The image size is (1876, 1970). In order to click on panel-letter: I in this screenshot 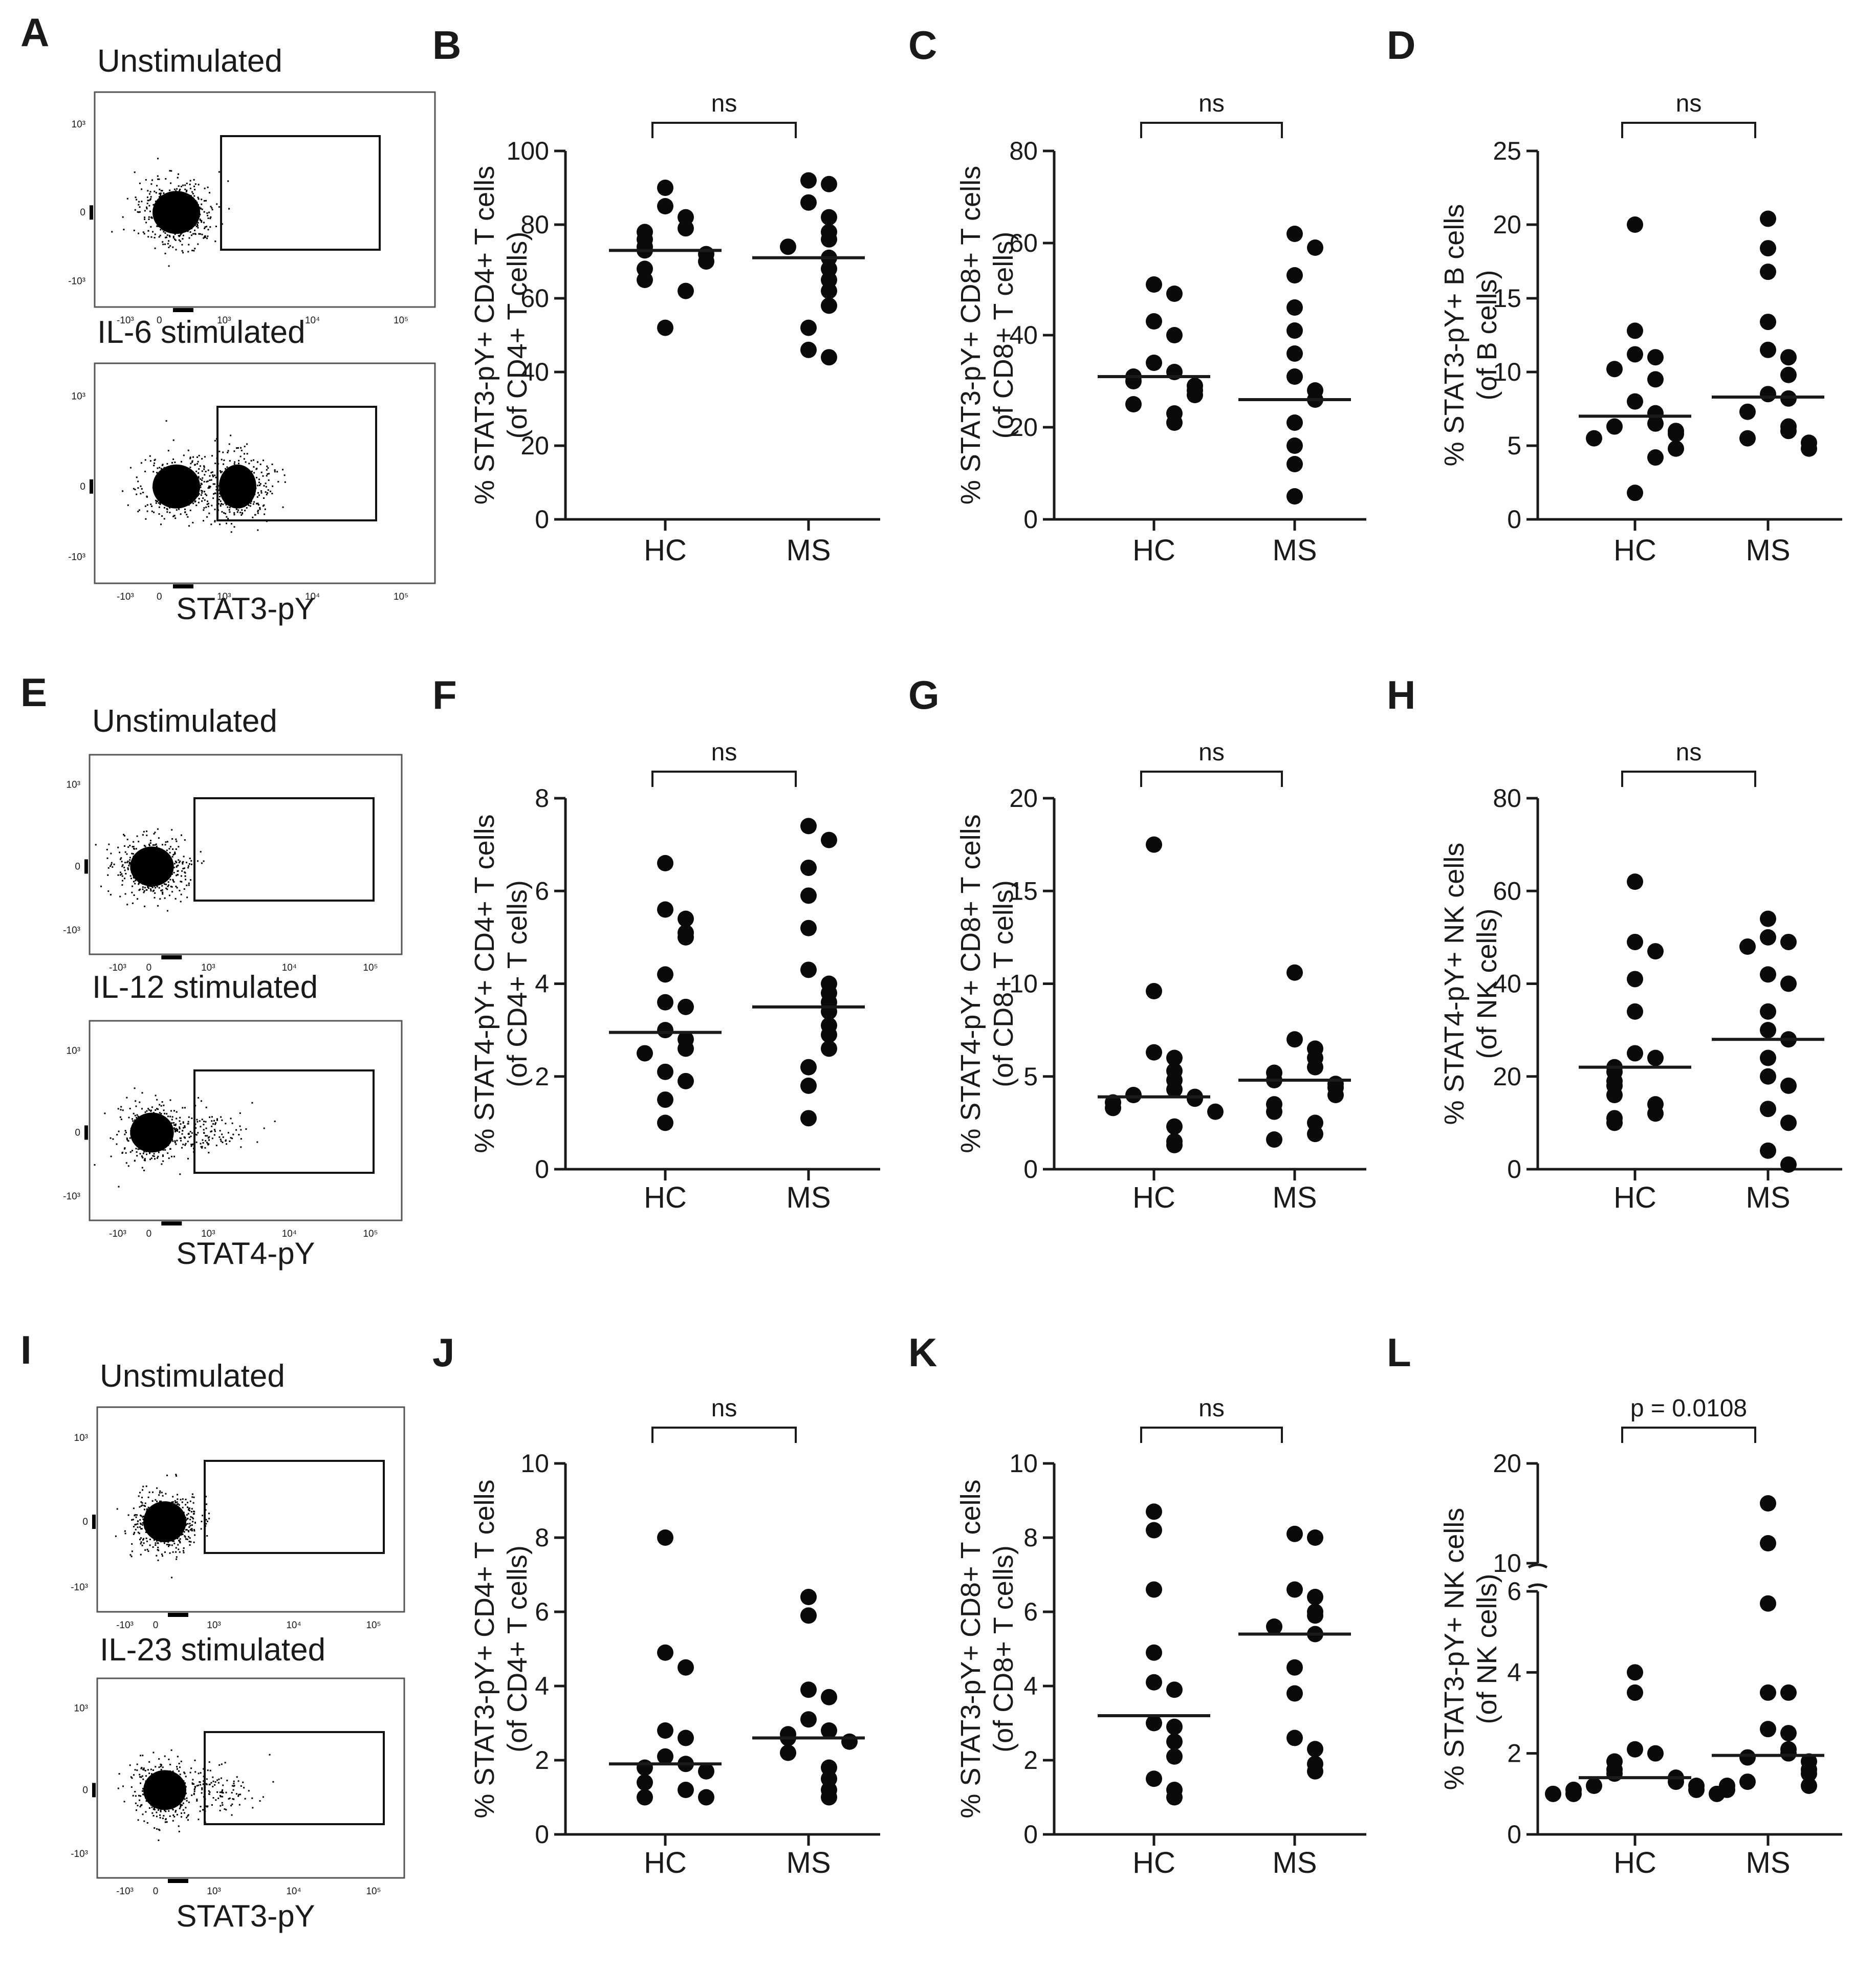, I will do `click(26, 1349)`.